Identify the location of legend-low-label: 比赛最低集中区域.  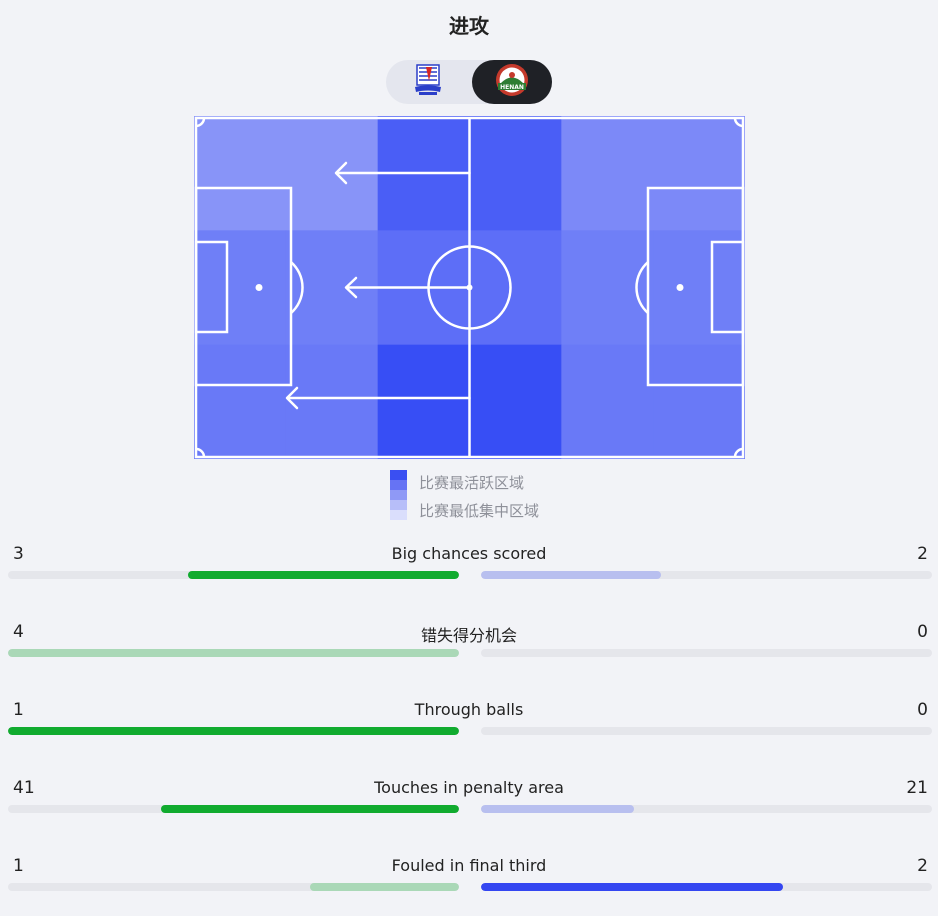
(479, 511).